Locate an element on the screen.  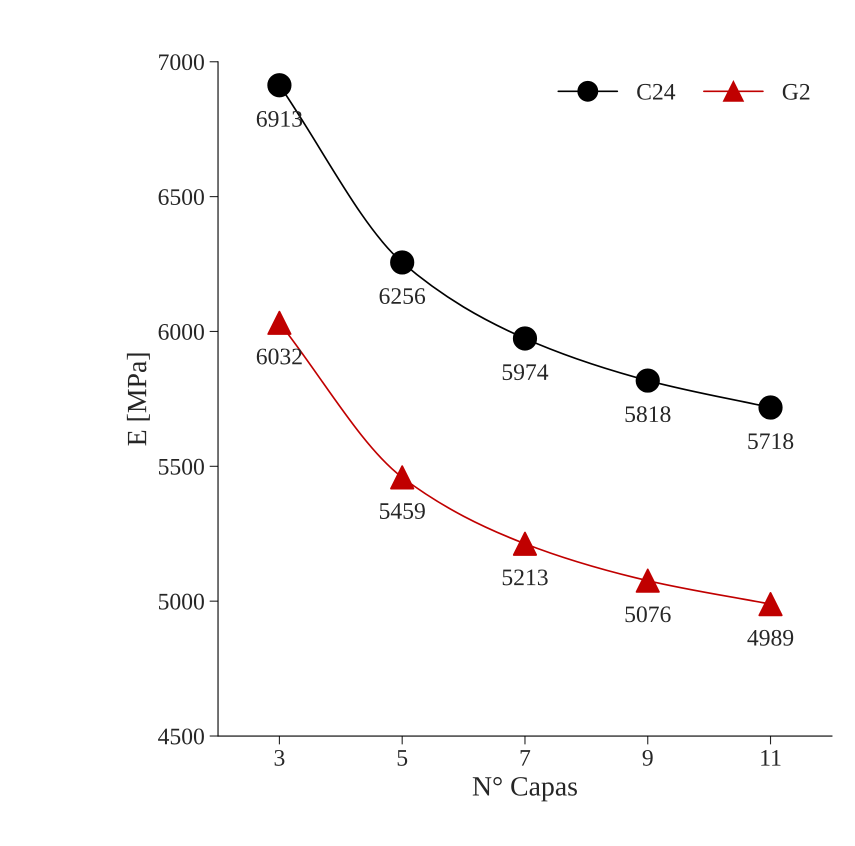
data-label: 5076 is located at coordinates (648, 614).